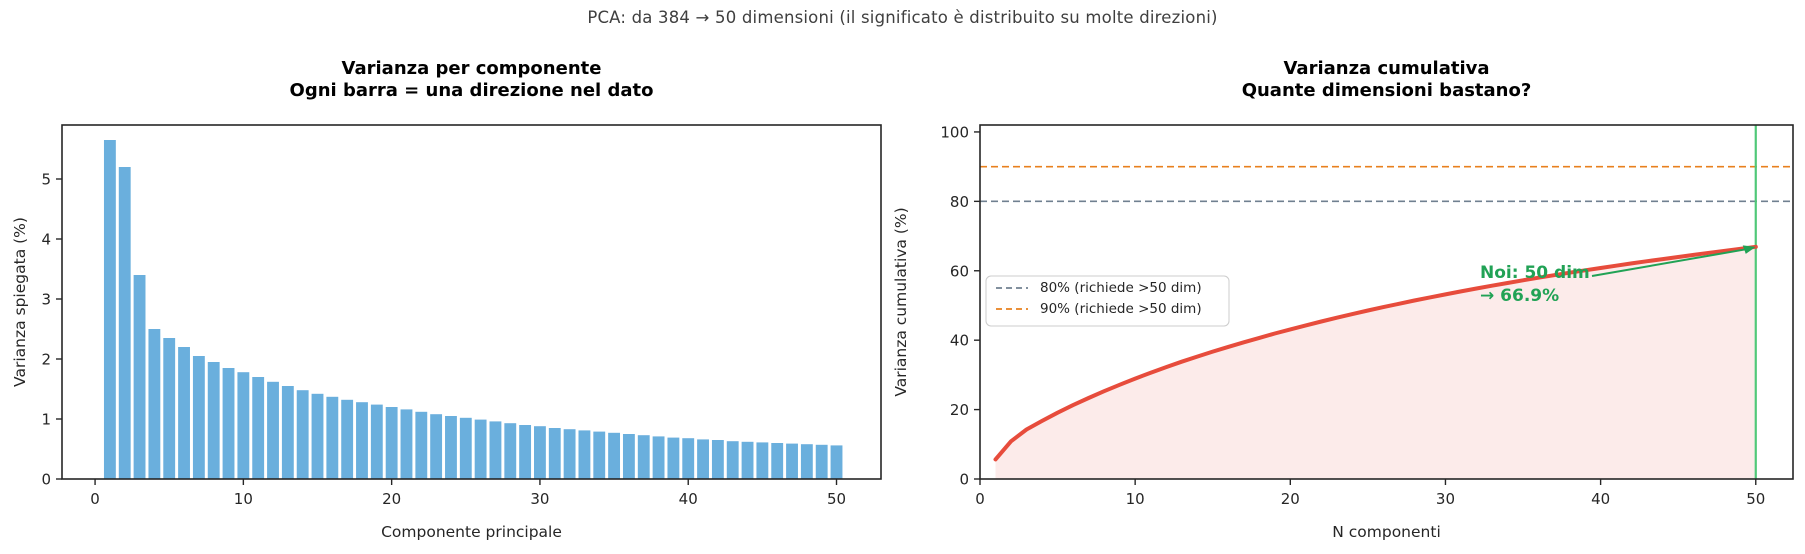 The height and width of the screenshot is (554, 1805). I want to click on y-tick-label: 4, so click(46, 240).